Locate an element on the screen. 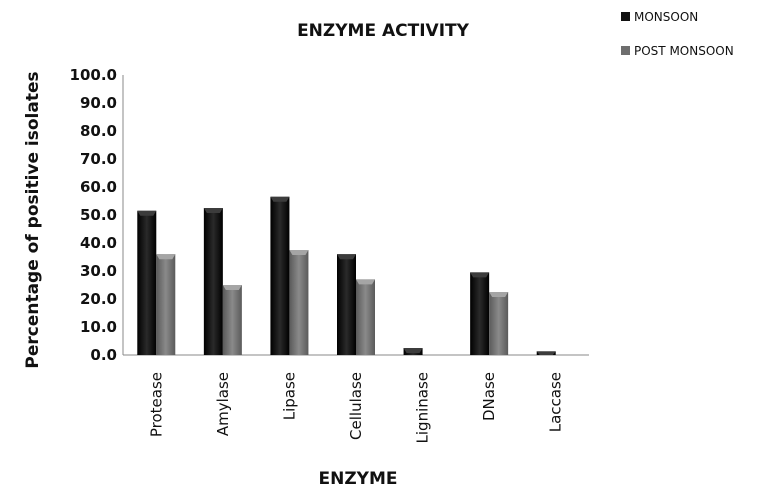 The image size is (768, 489). bar-monsoon-lipase is located at coordinates (280, 275).